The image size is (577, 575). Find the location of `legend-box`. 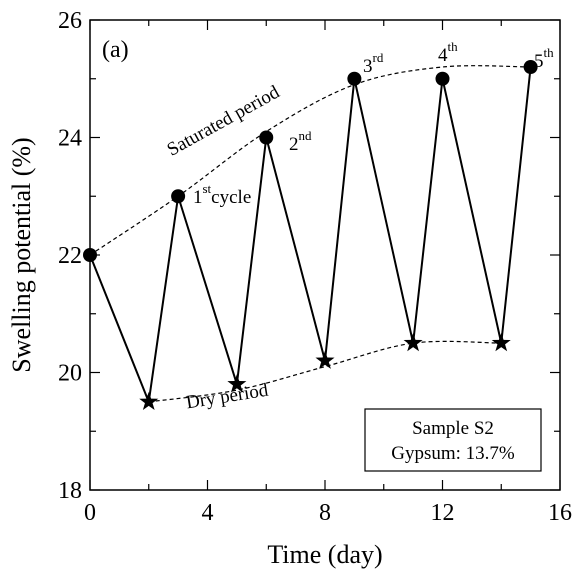

legend-box is located at coordinates (453, 440).